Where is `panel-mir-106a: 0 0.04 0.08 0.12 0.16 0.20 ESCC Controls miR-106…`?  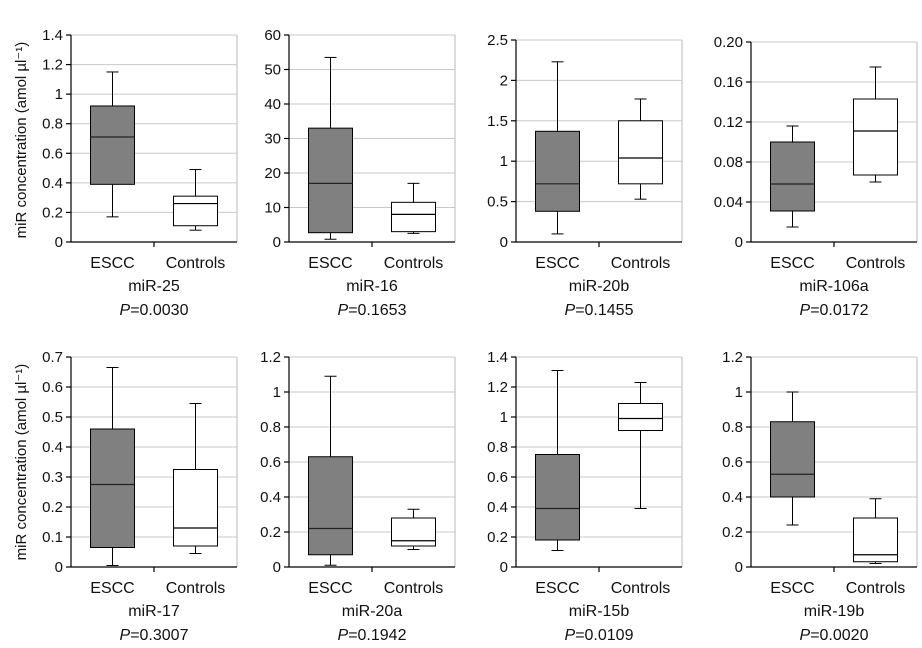
panel-mir-106a: 0 0.04 0.08 0.12 0.16 0.20 ESCC Controls miR-106… is located at coordinates (816, 176).